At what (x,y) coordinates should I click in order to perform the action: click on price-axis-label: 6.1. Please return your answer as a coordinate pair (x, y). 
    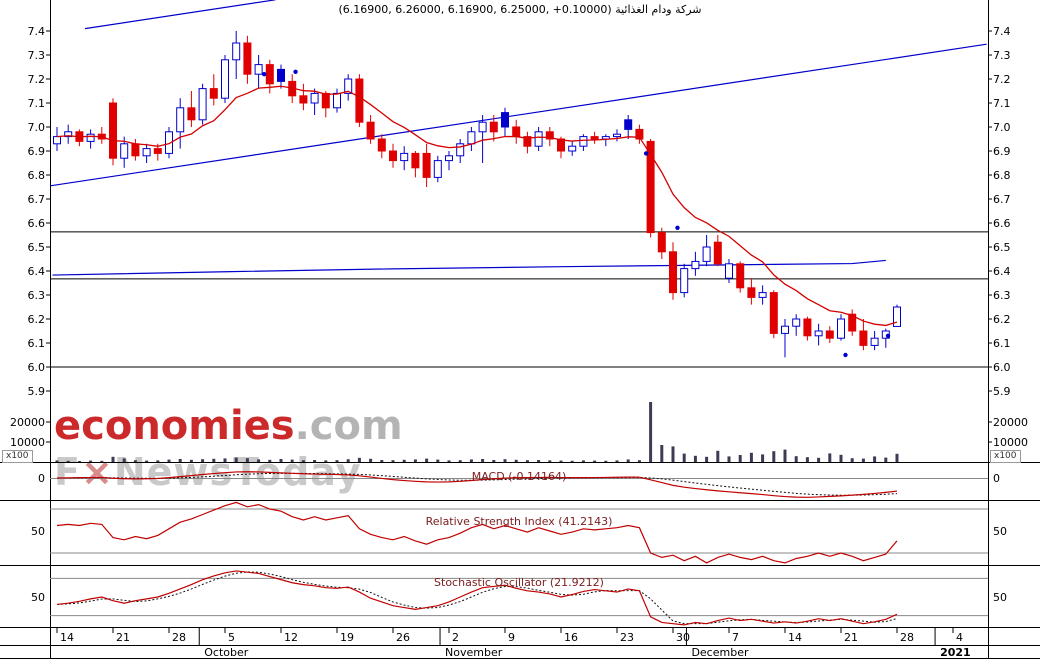
    Looking at the image, I should click on (37, 343).